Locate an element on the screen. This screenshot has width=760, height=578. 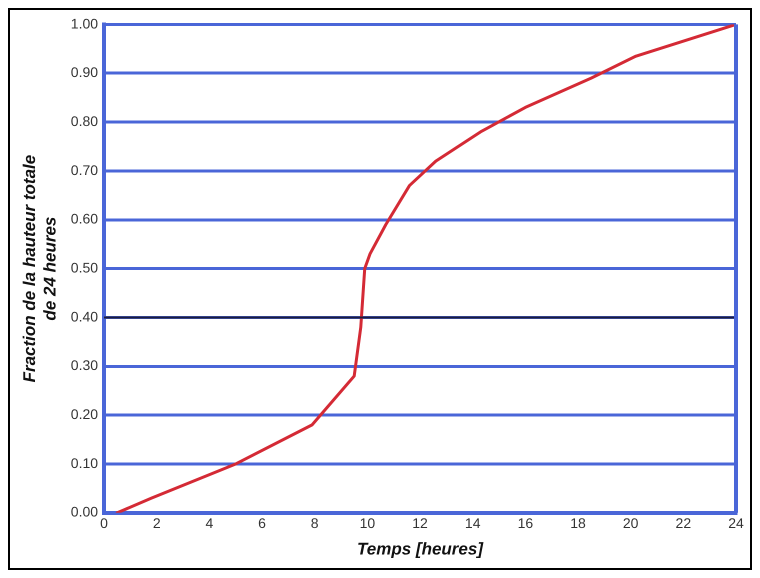
x-tick-label: 2 is located at coordinates (156, 523).